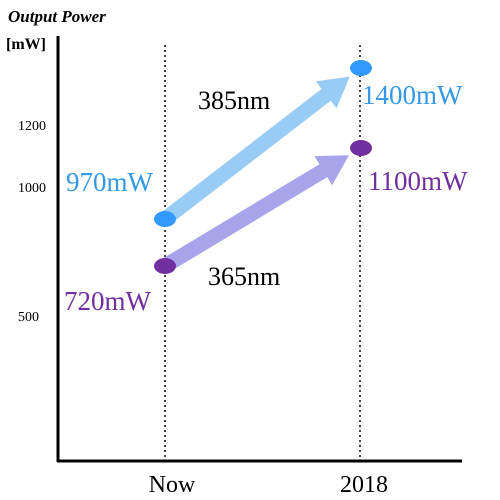 This screenshot has height=500, width=500. What do you see at coordinates (412, 95) in the screenshot?
I see `data-label-385nm-2018: 1400mW` at bounding box center [412, 95].